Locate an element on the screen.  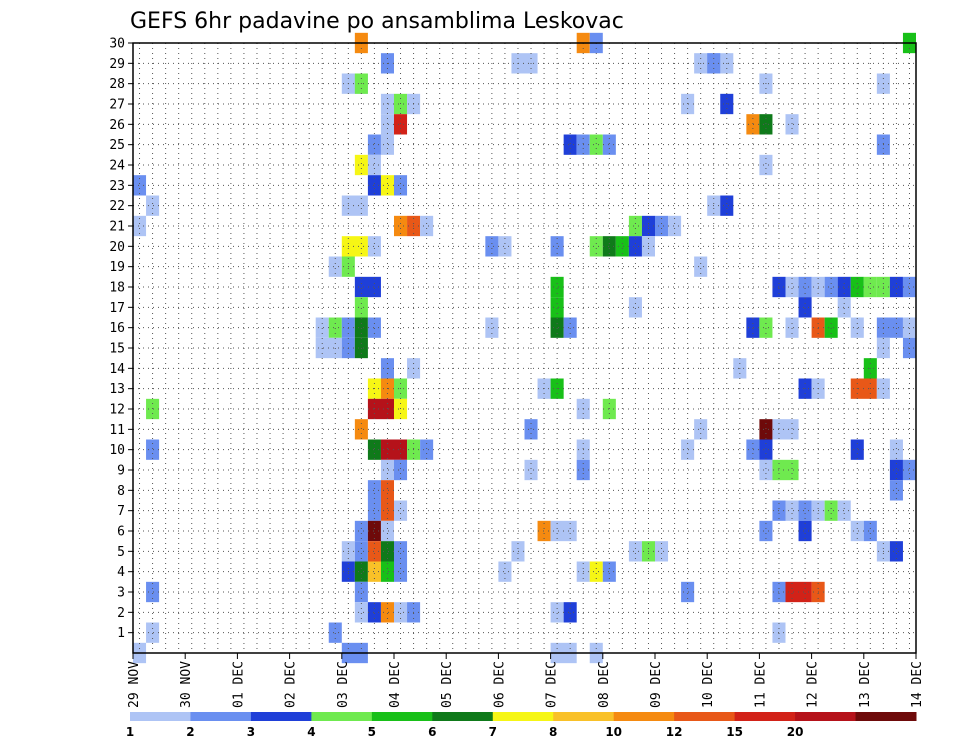
y-tick-label: 17 is located at coordinates (117, 308).